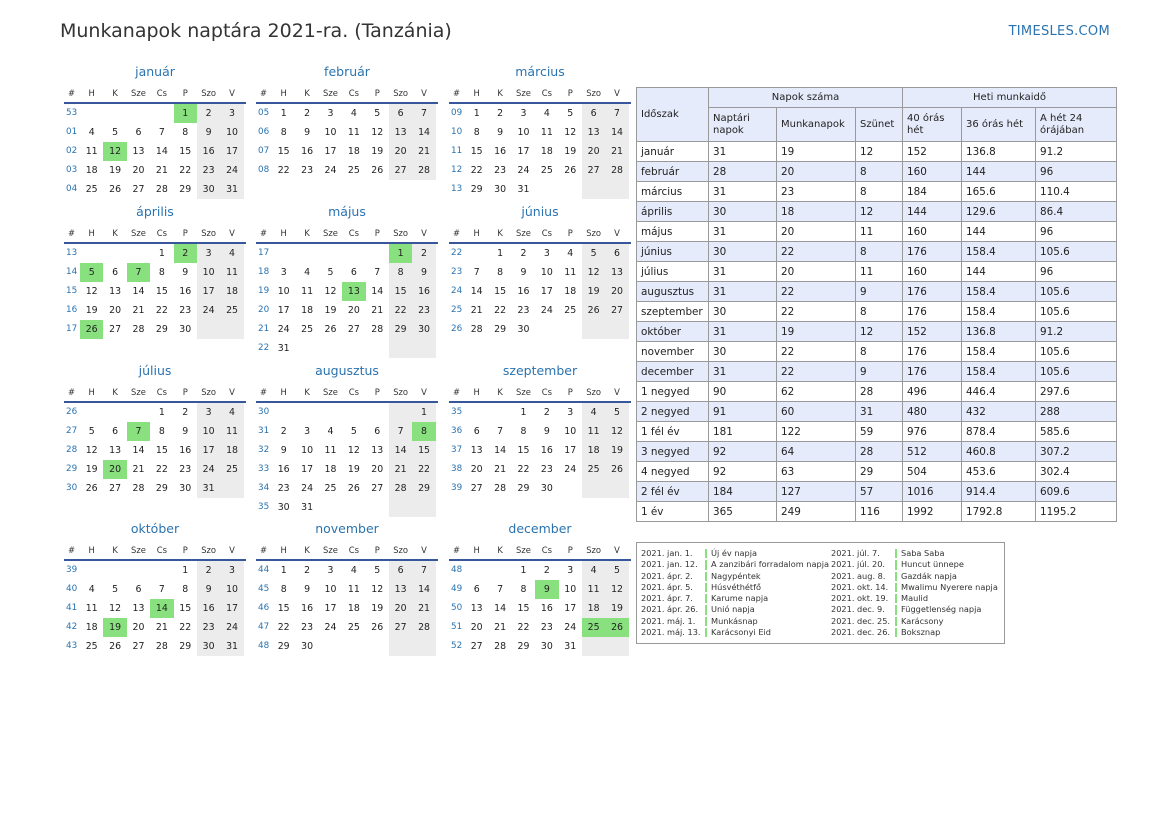 The image size is (1169, 827). I want to click on weekday-label: H, so click(476, 550).